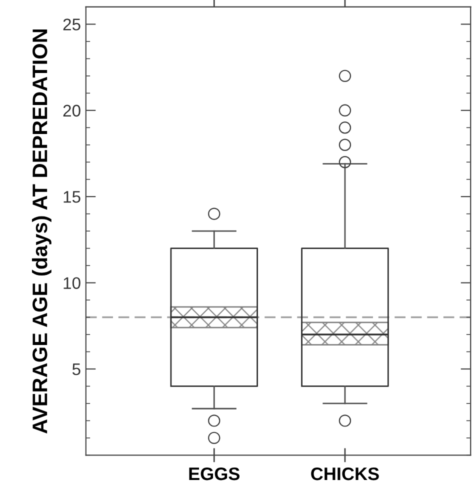 The image size is (472, 498). Describe the element at coordinates (71, 24) in the screenshot. I see `y-tick-label: 25` at that location.